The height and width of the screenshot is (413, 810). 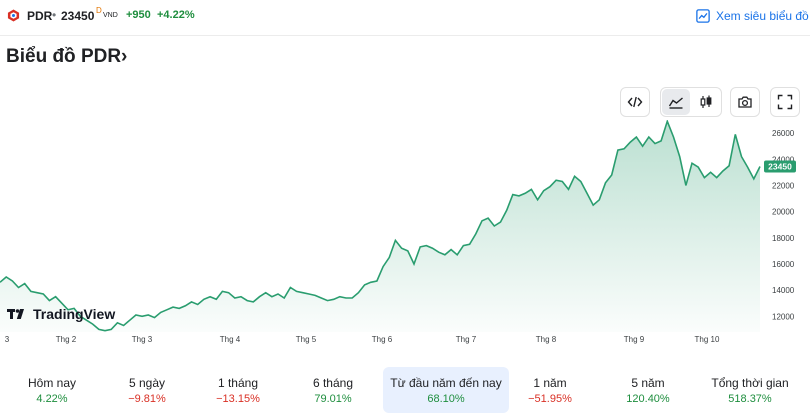 I want to click on area-chart-icon, so click(x=675, y=103).